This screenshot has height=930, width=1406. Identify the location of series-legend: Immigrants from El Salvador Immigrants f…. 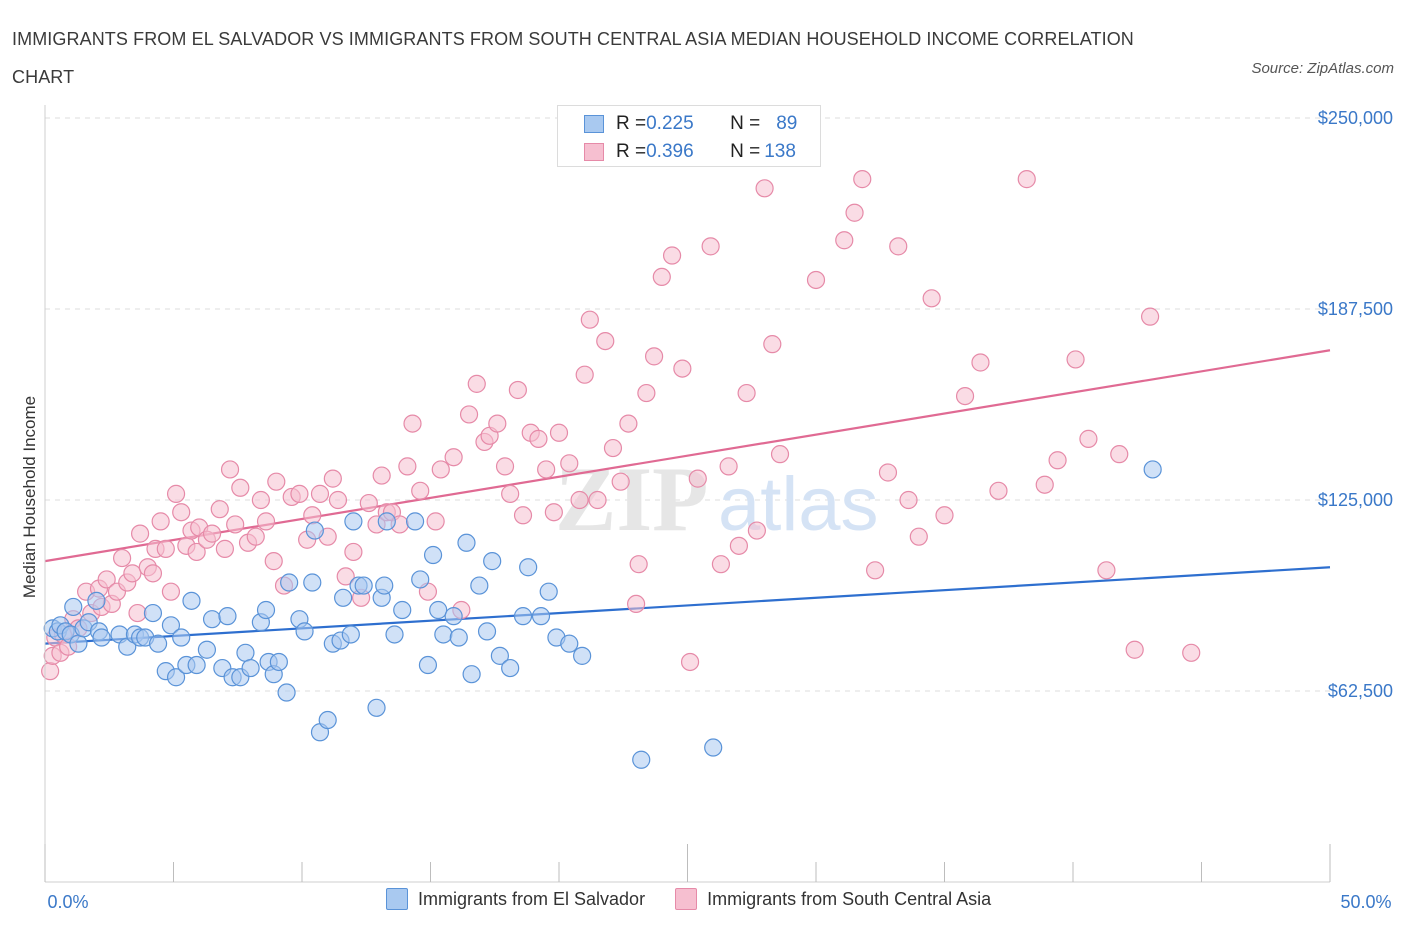
(703, 899).